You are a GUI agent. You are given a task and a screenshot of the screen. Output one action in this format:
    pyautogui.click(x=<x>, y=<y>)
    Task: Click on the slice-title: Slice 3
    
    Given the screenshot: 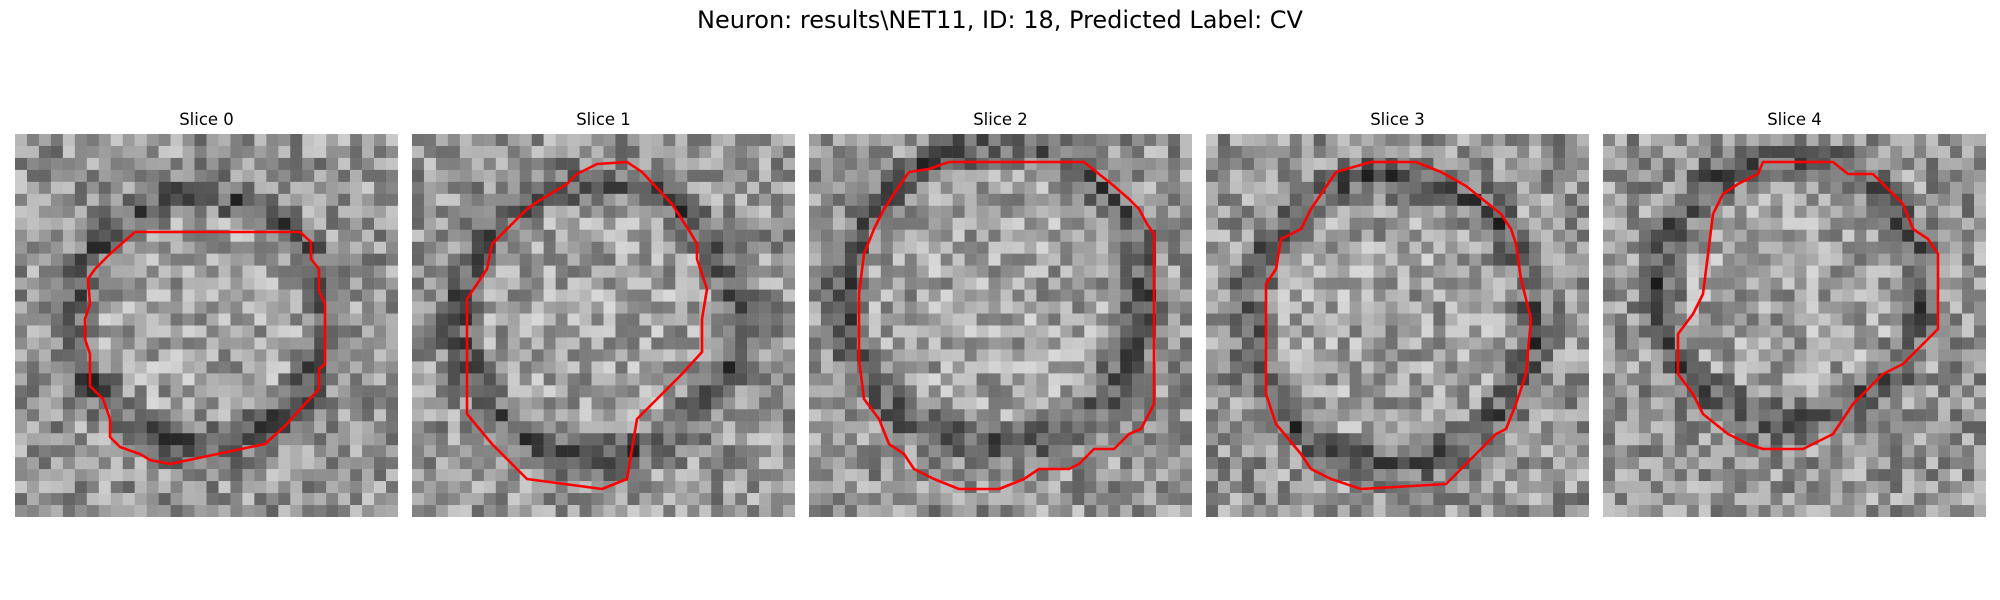 What is the action you would take?
    pyautogui.click(x=1397, y=119)
    